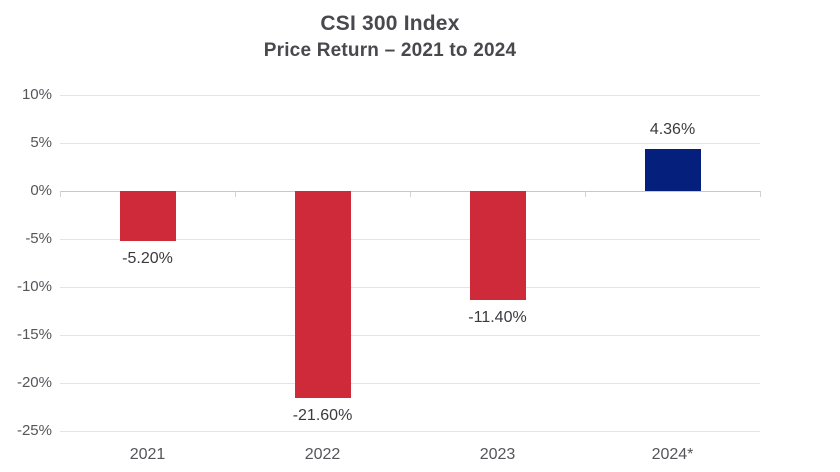 The height and width of the screenshot is (472, 840). I want to click on bar-2021, so click(147, 216).